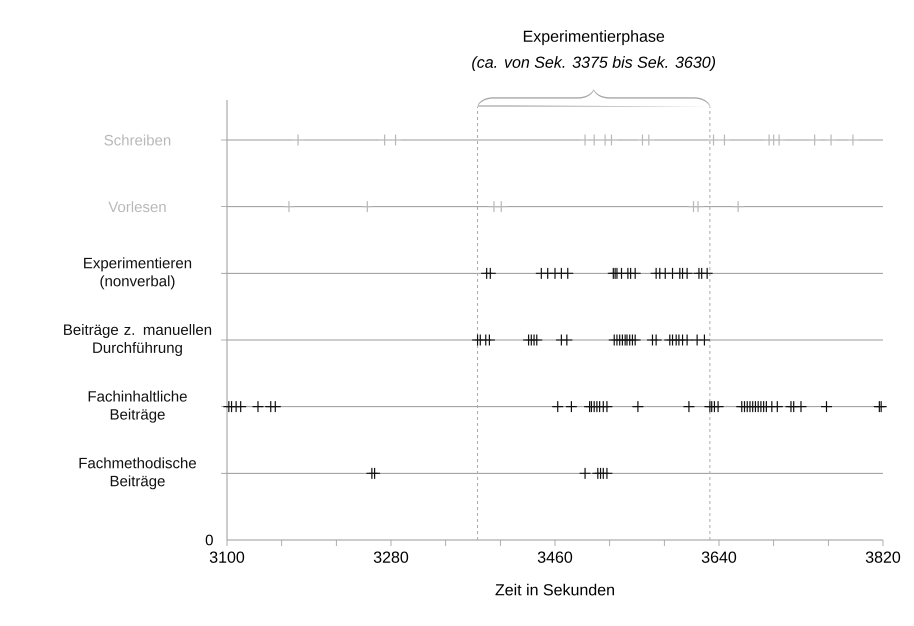 This screenshot has height=626, width=914. Describe the element at coordinates (209, 540) in the screenshot. I see `text: 0` at that location.